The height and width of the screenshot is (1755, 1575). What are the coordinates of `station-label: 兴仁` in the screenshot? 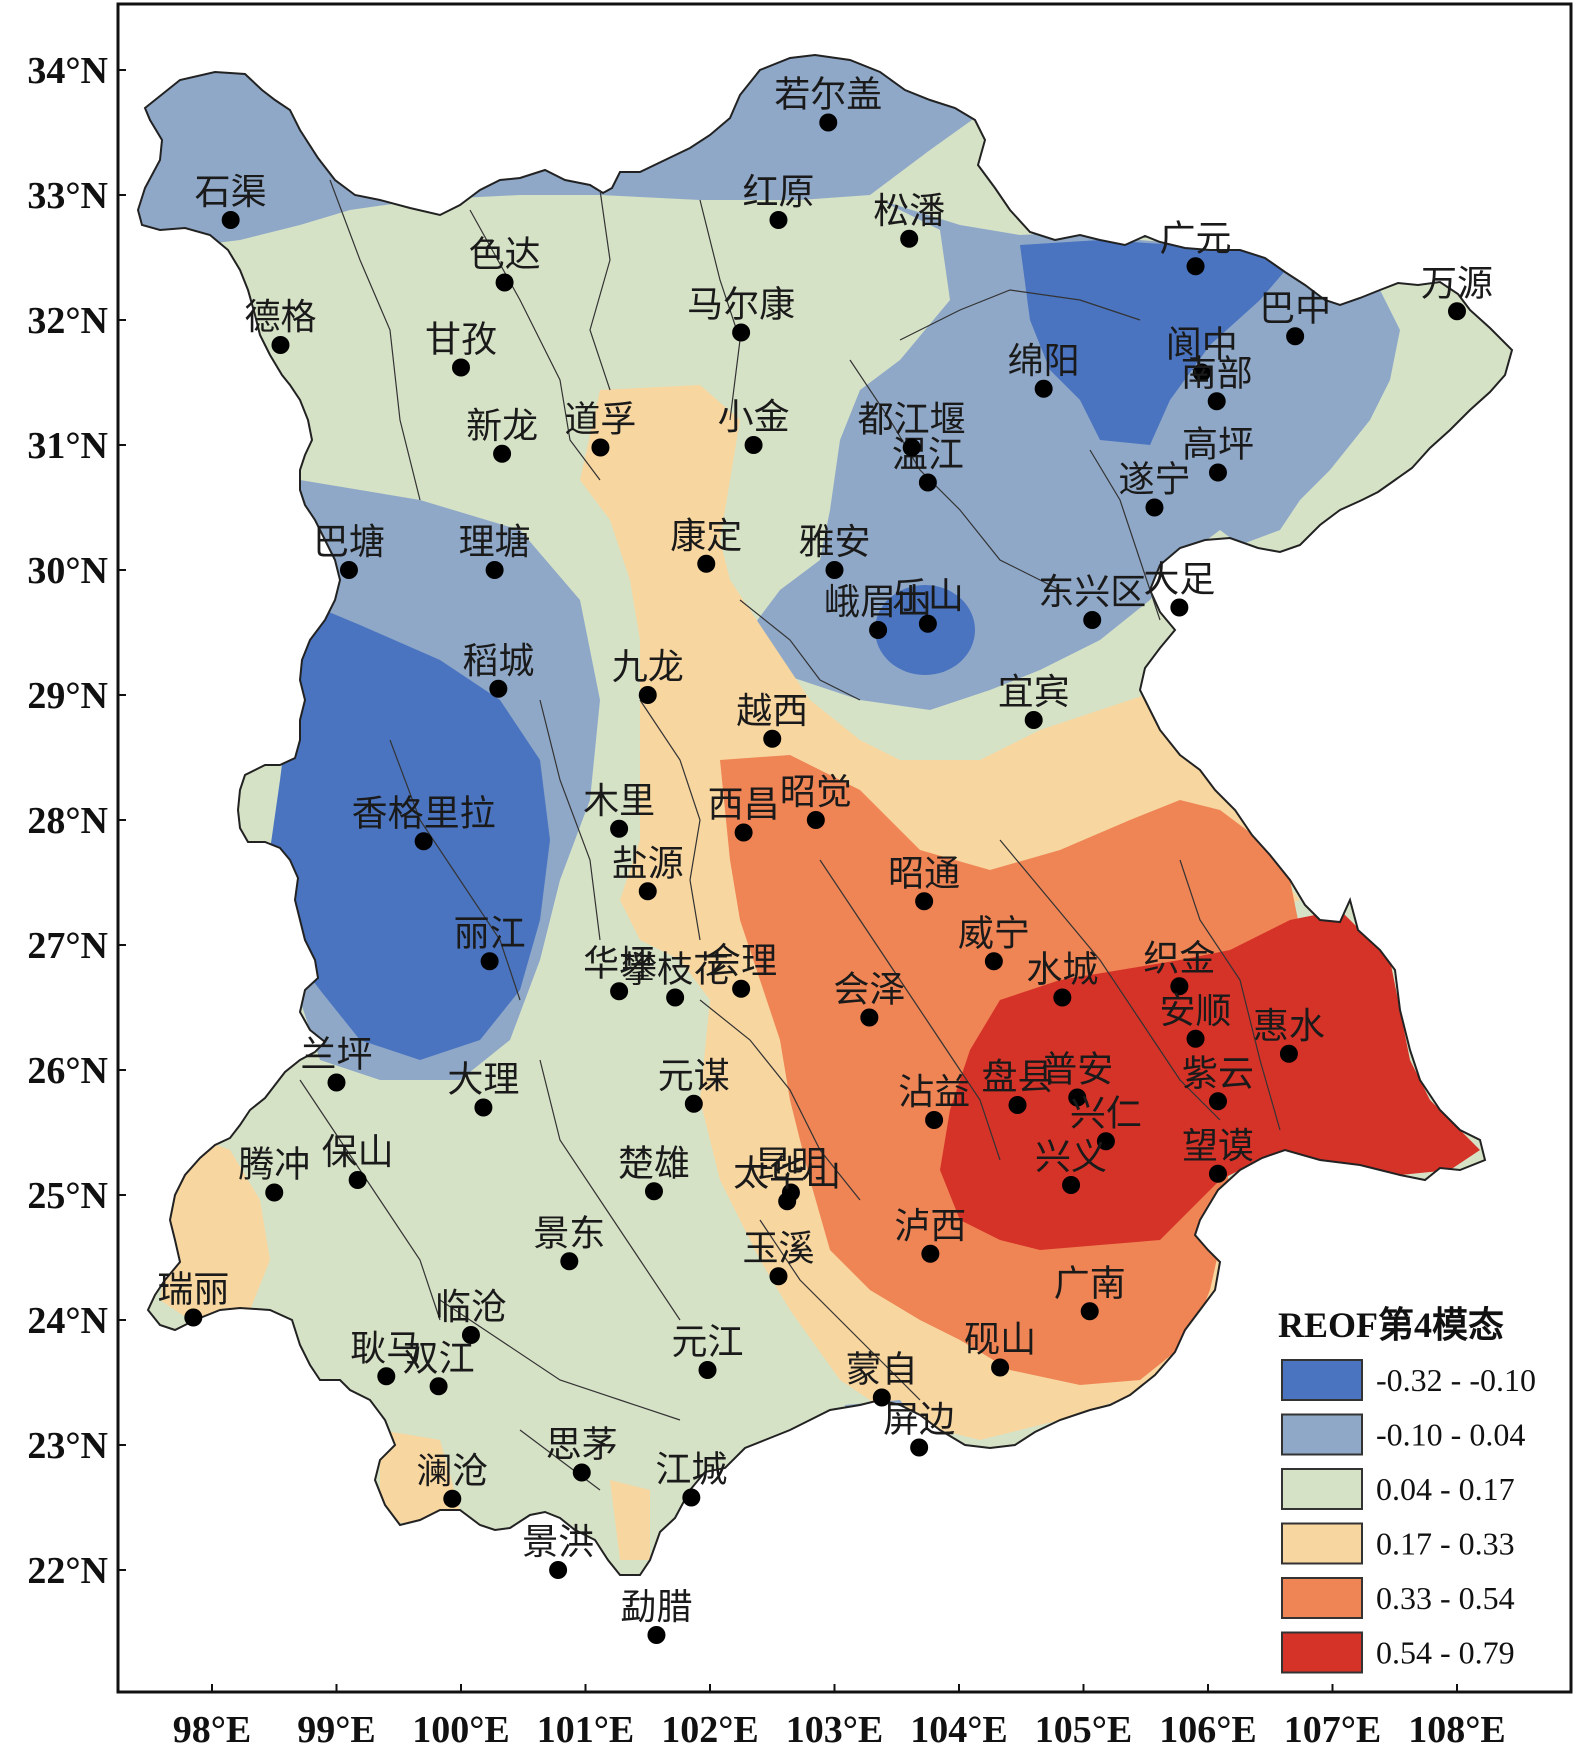 It's located at (1106, 1113).